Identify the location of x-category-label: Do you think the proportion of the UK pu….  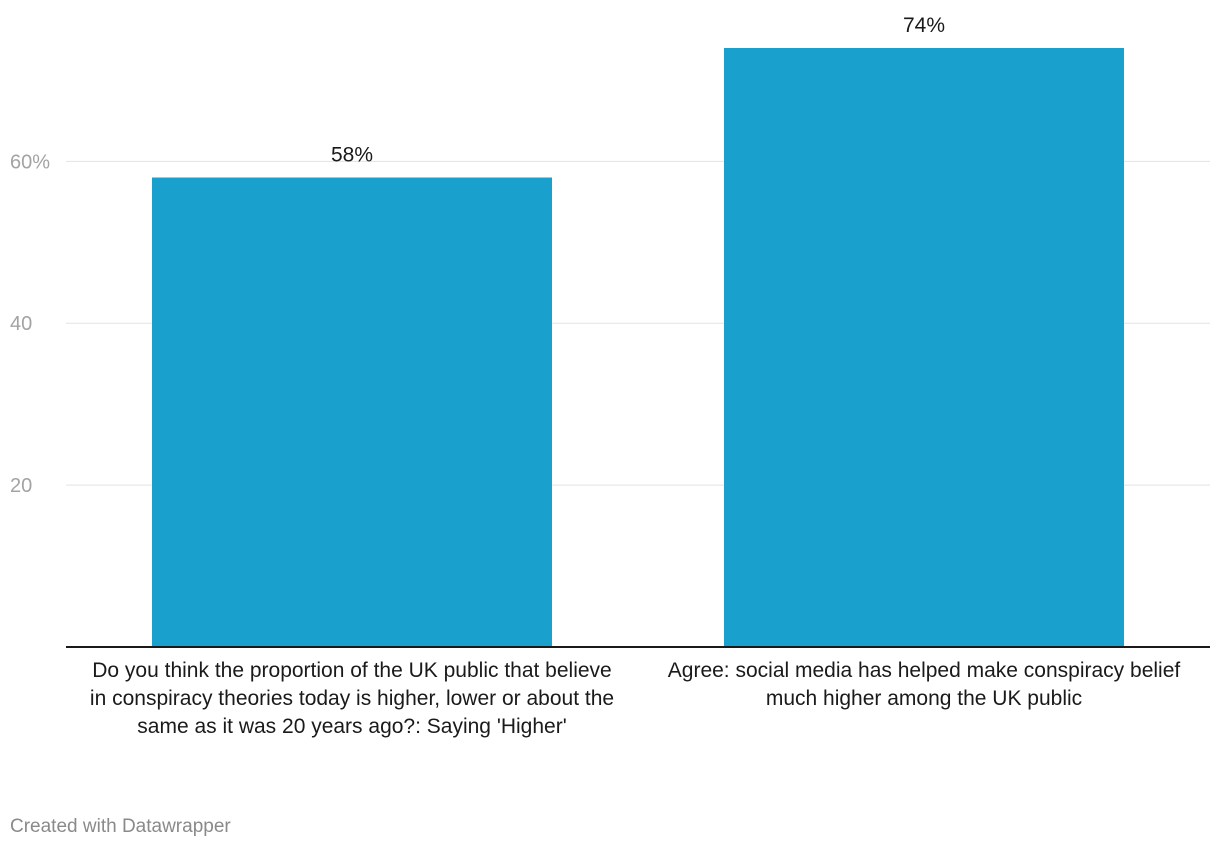
(352, 698).